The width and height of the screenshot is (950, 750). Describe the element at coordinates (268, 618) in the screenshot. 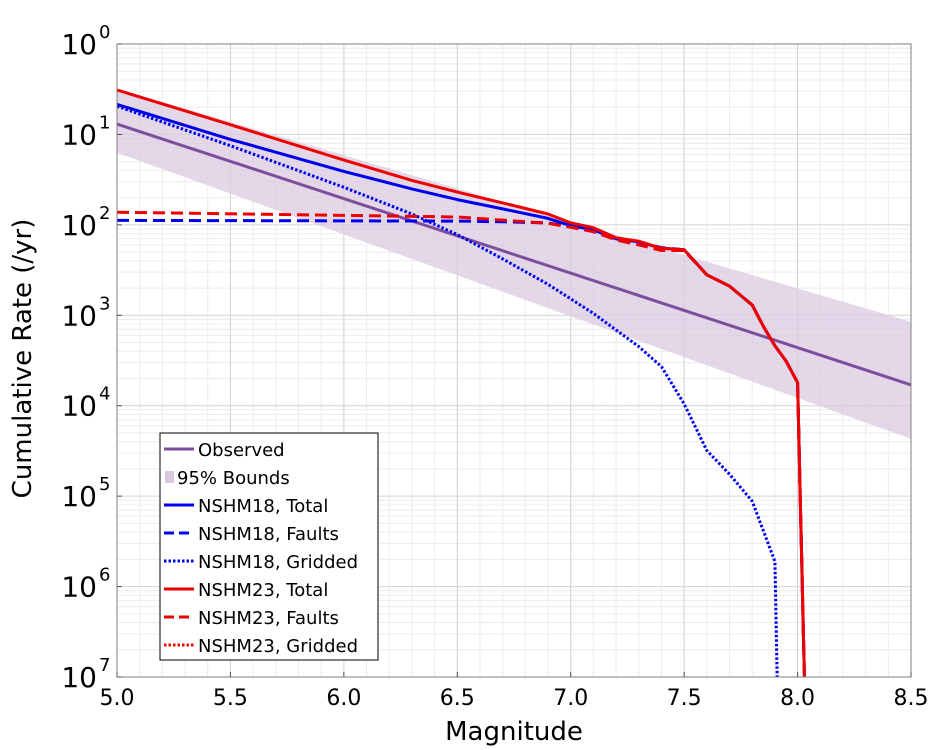

I see `legend-label: NSHM23, Faults` at that location.